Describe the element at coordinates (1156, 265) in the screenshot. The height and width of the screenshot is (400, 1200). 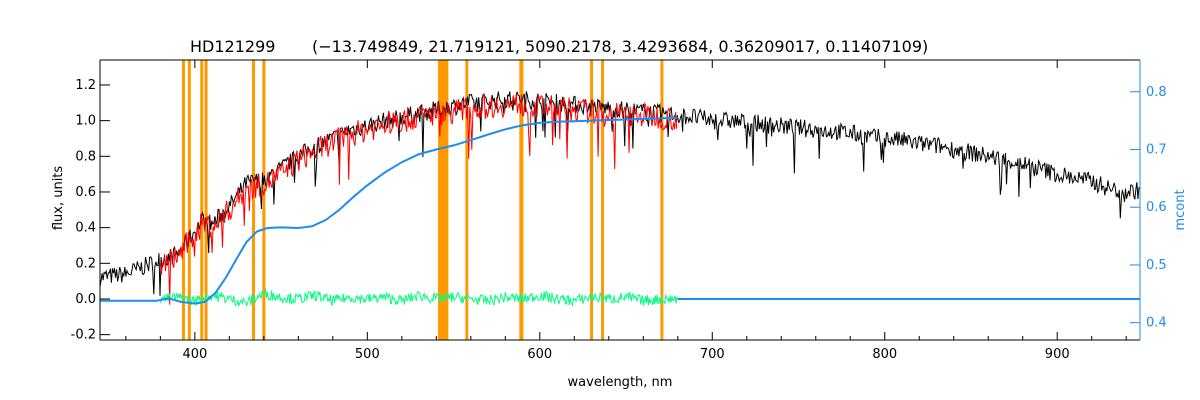
I see `y2-tick-label: 0.5` at that location.